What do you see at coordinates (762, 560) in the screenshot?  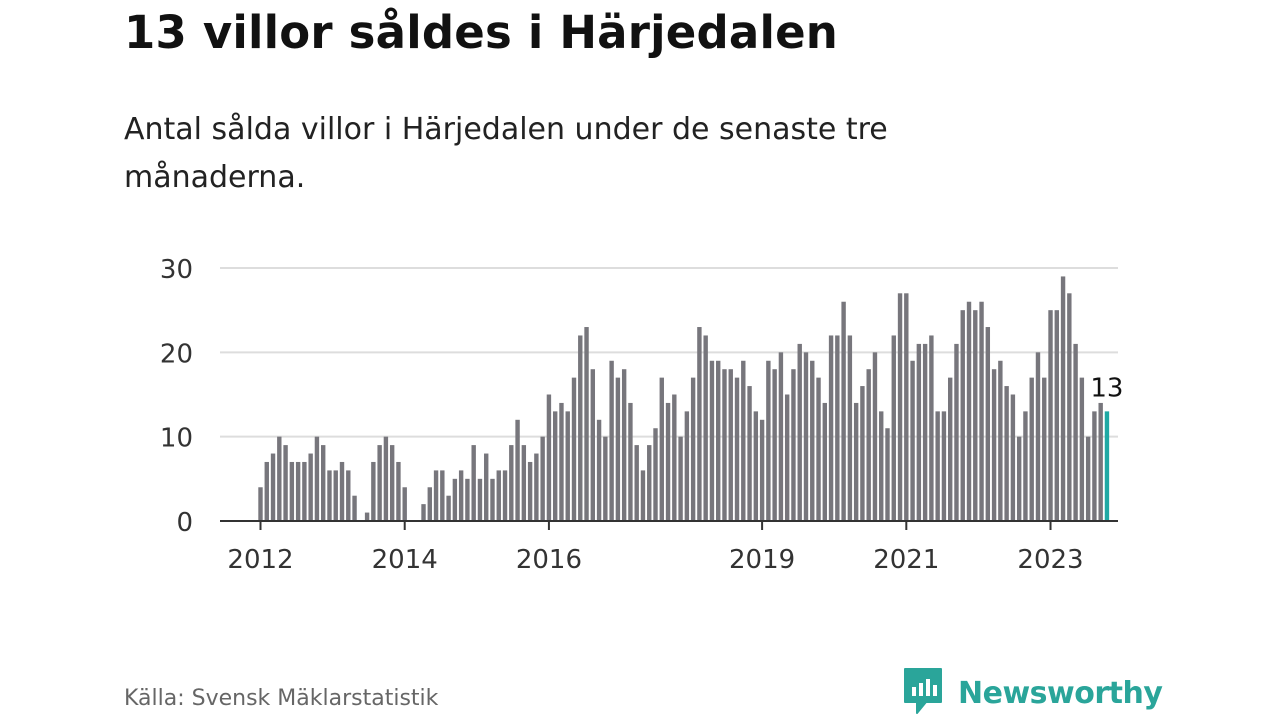 I see `x-tick-label: 2019` at bounding box center [762, 560].